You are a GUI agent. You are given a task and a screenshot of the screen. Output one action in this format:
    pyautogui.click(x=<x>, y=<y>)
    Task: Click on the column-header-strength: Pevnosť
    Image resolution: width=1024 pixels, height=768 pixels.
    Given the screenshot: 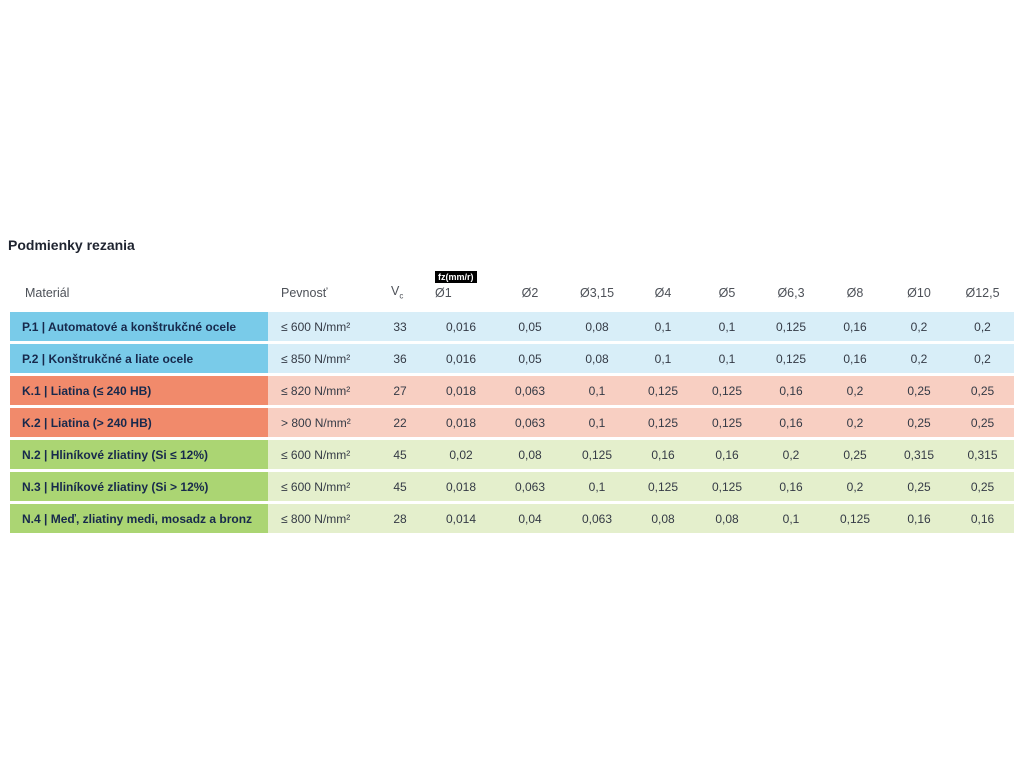 What is the action you would take?
    pyautogui.click(x=304, y=293)
    